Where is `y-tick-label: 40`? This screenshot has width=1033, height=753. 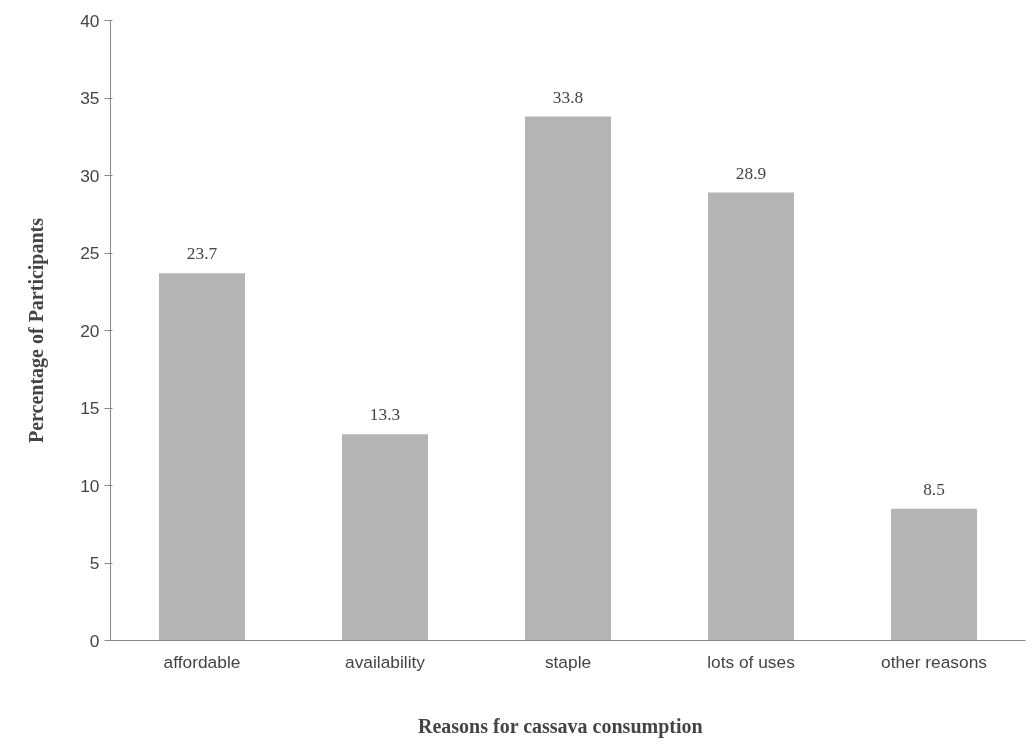
y-tick-label: 40 is located at coordinates (90, 20).